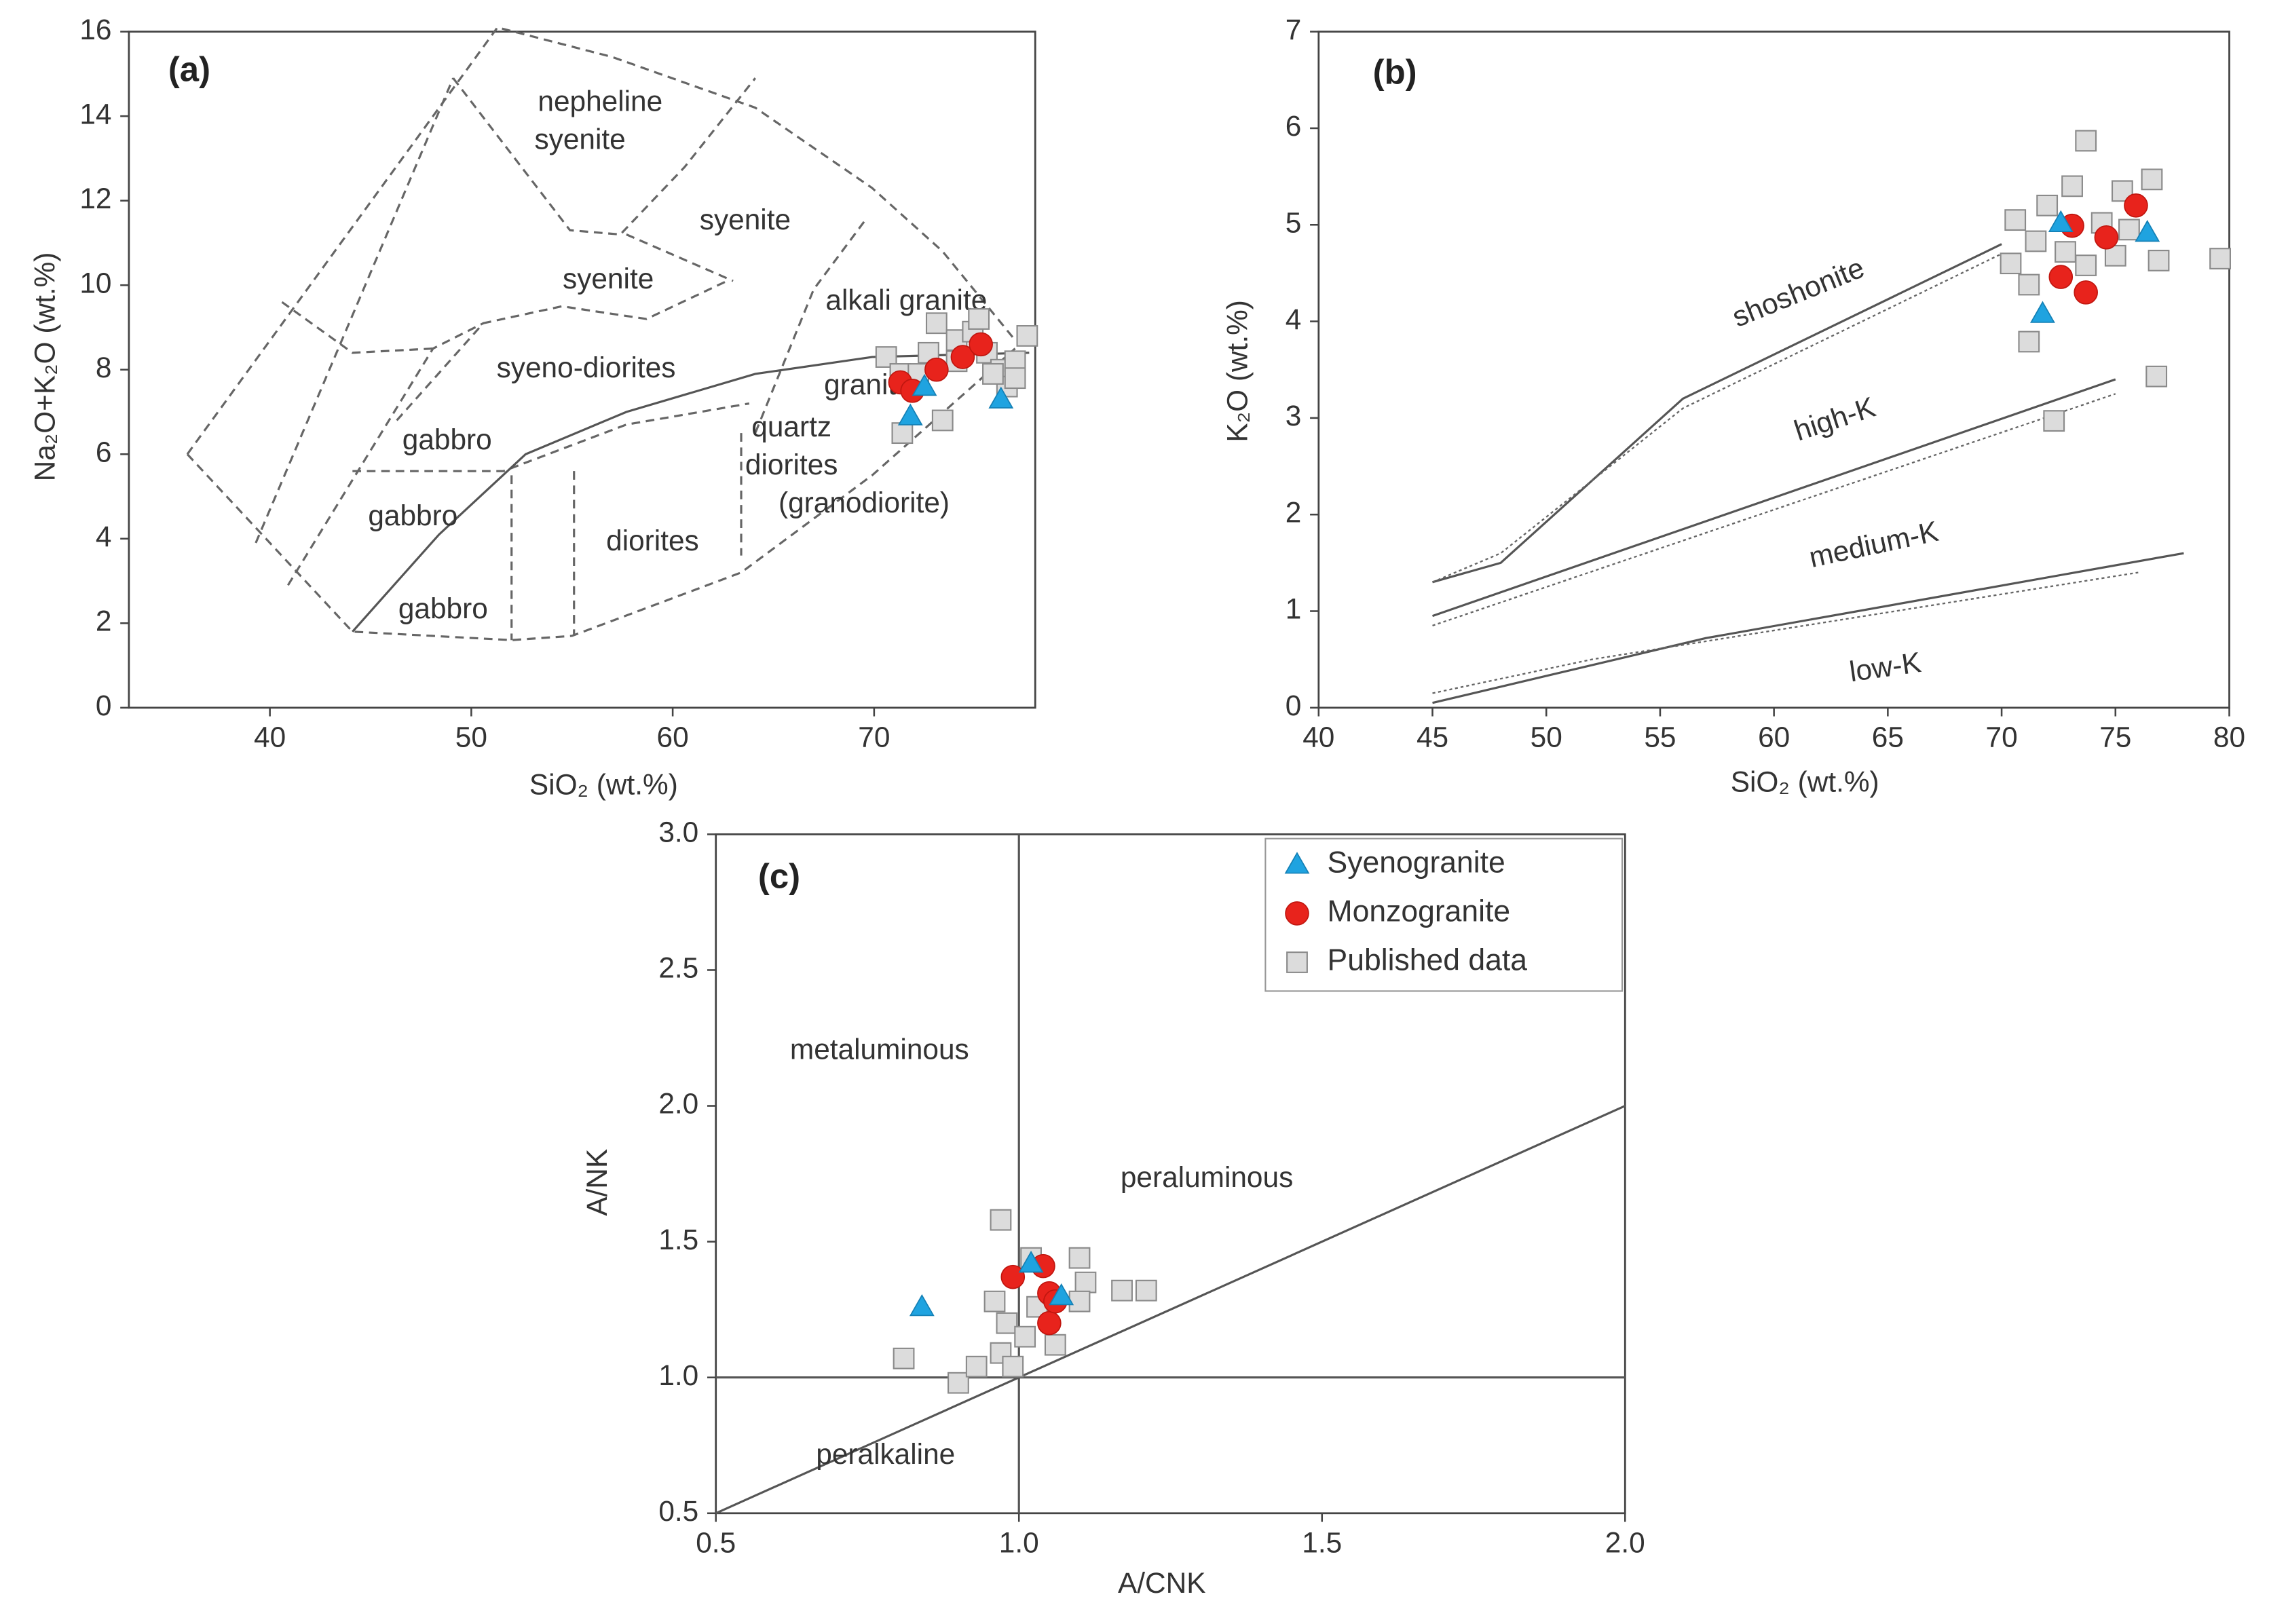 The image size is (2269, 1624). What do you see at coordinates (1834, 419) in the screenshot?
I see `field-label: high-K` at bounding box center [1834, 419].